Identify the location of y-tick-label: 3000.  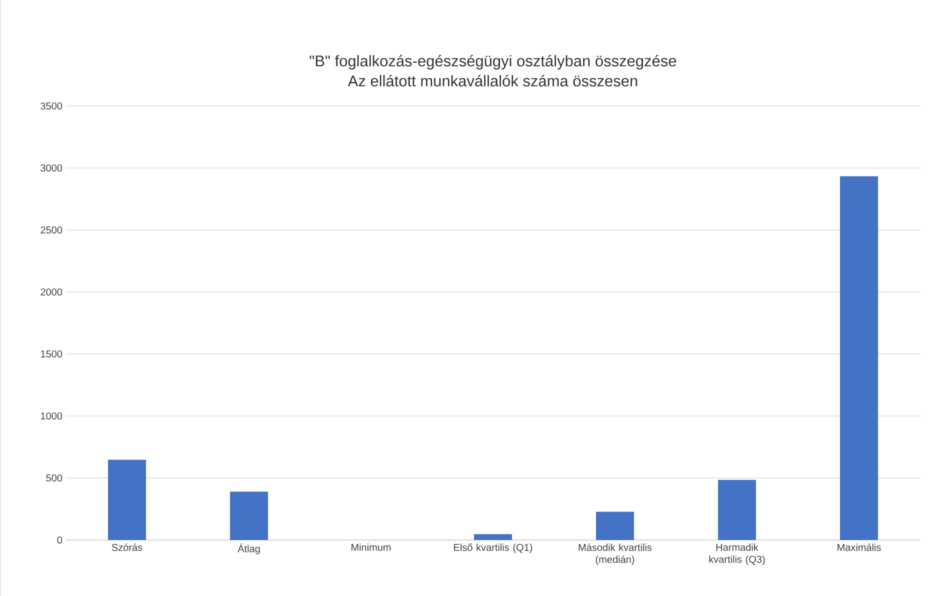
(51, 168).